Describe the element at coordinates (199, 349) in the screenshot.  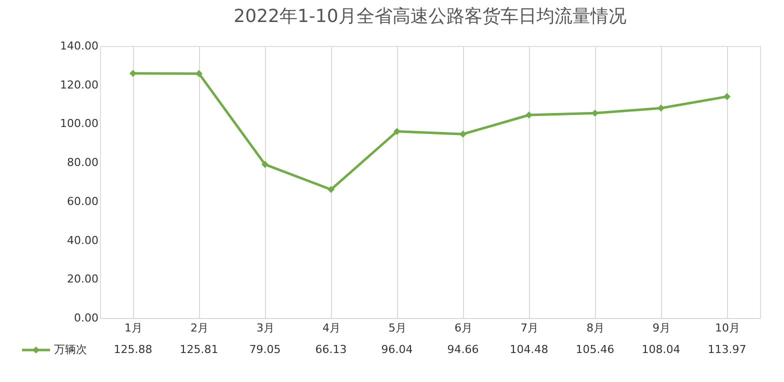
I see `data-label: 125.81` at that location.